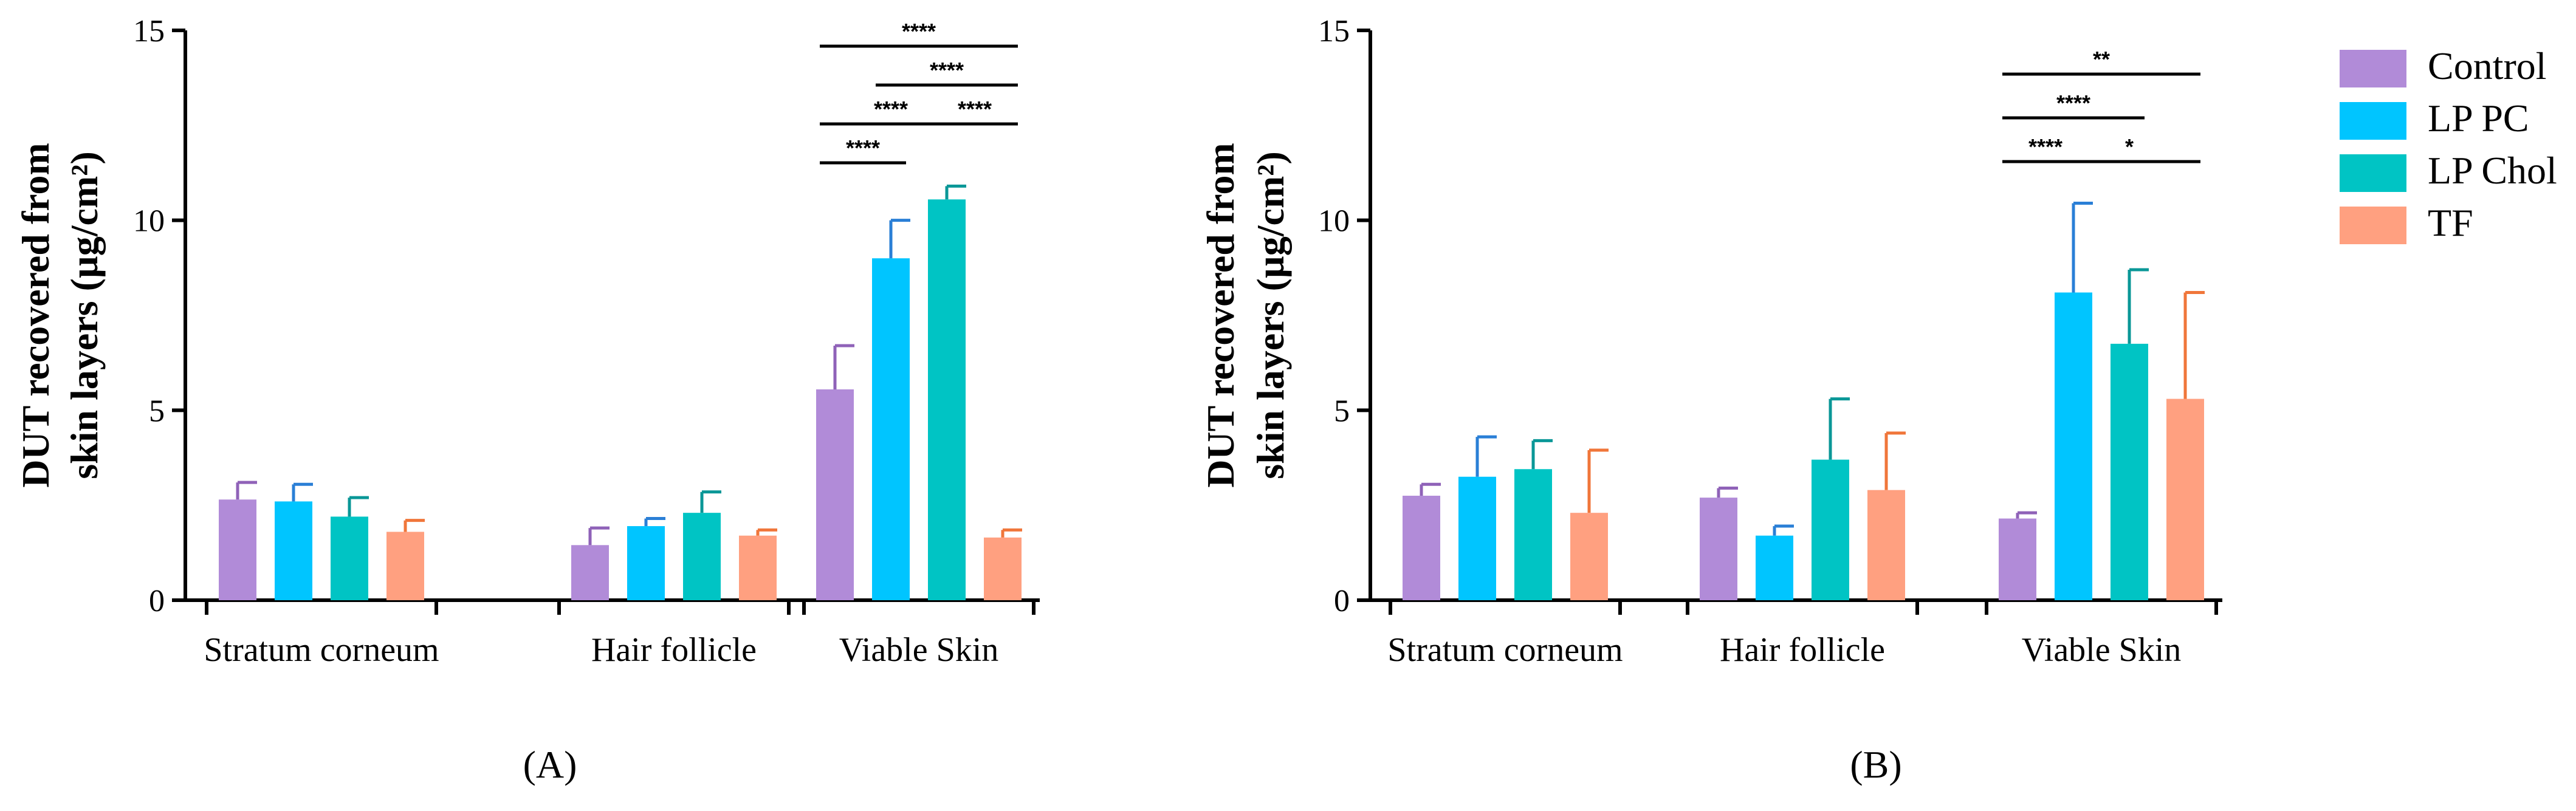  I want to click on significance-label: **, so click(2101, 59).